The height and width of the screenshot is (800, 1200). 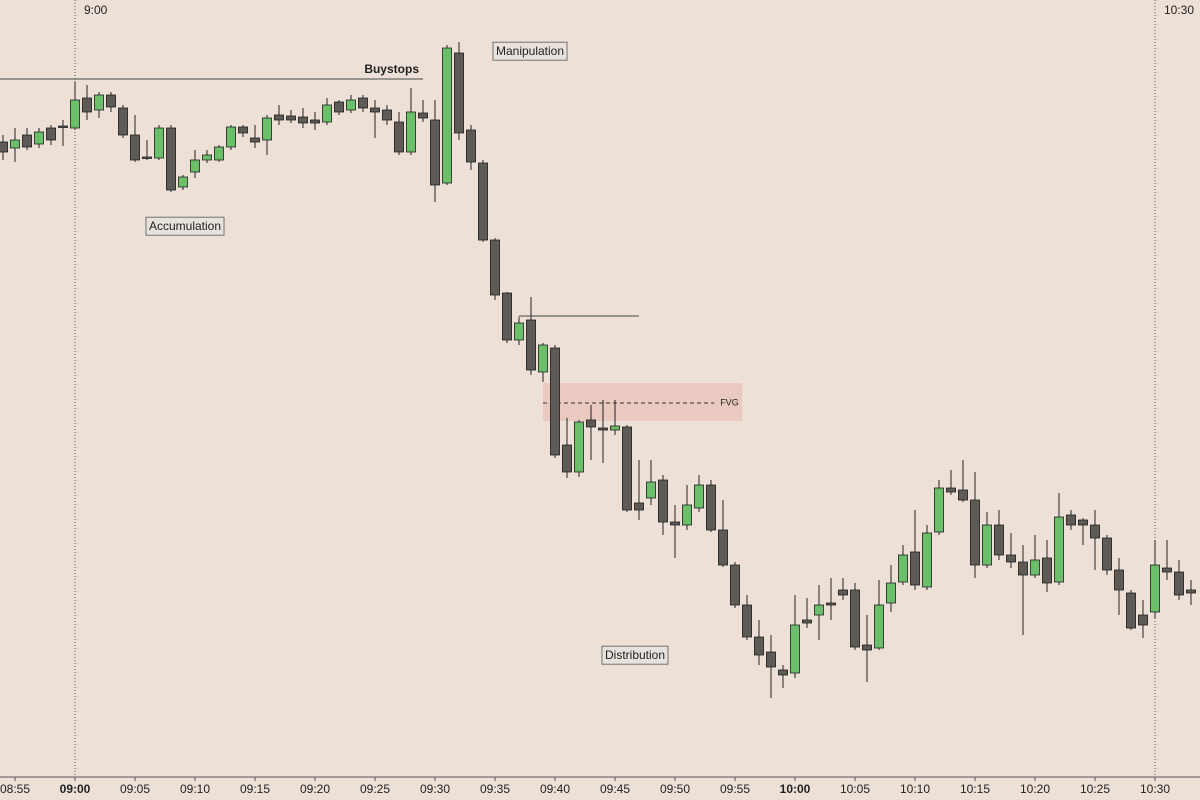 What do you see at coordinates (75, 789) in the screenshot?
I see `x-tick-label: 09:00` at bounding box center [75, 789].